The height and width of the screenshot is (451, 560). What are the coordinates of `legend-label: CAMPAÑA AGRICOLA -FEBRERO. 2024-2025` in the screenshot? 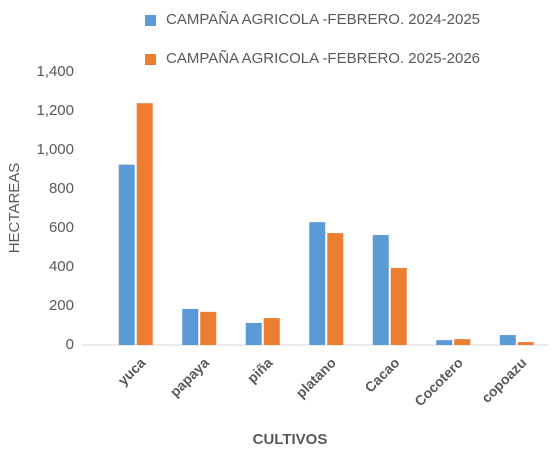 It's located at (323, 19).